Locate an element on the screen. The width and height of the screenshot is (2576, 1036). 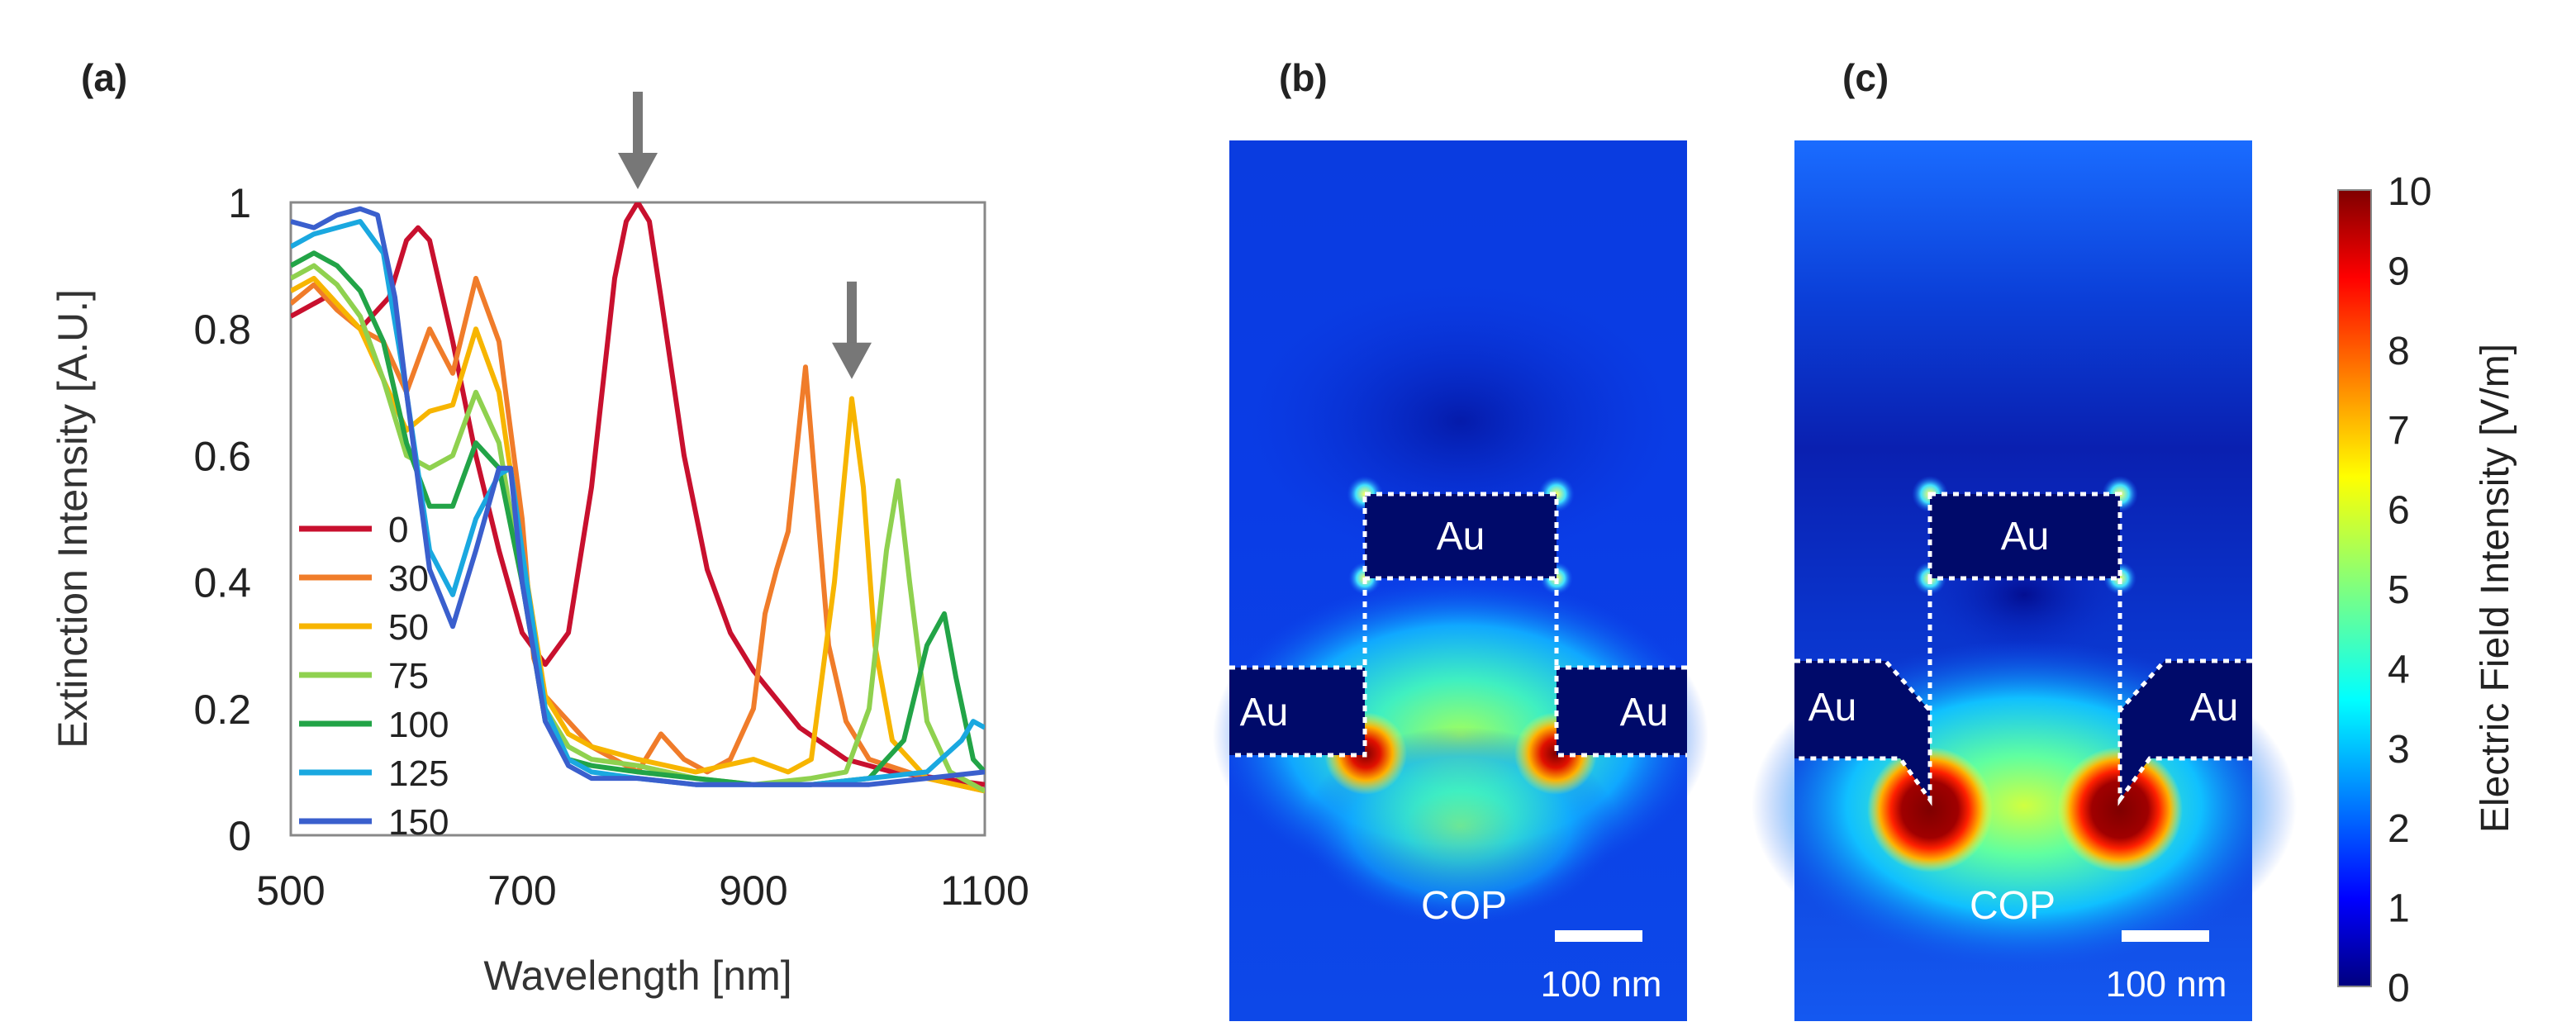
colorbar-tick-label: 4 is located at coordinates (2399, 669).